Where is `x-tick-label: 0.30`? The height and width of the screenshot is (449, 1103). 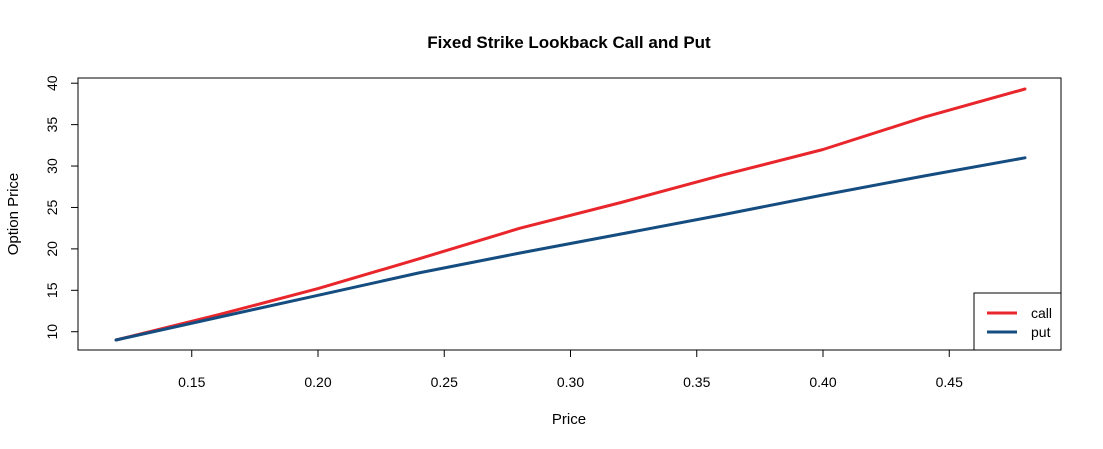 x-tick-label: 0.30 is located at coordinates (570, 382).